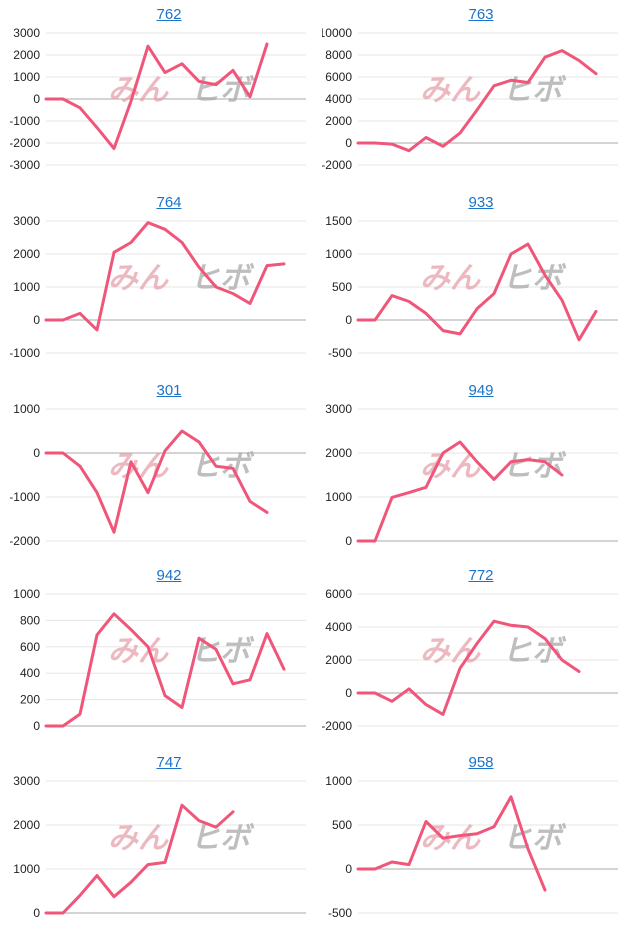 This screenshot has height=934, width=640. I want to click on y-tick-label: 1000, so click(338, 497).